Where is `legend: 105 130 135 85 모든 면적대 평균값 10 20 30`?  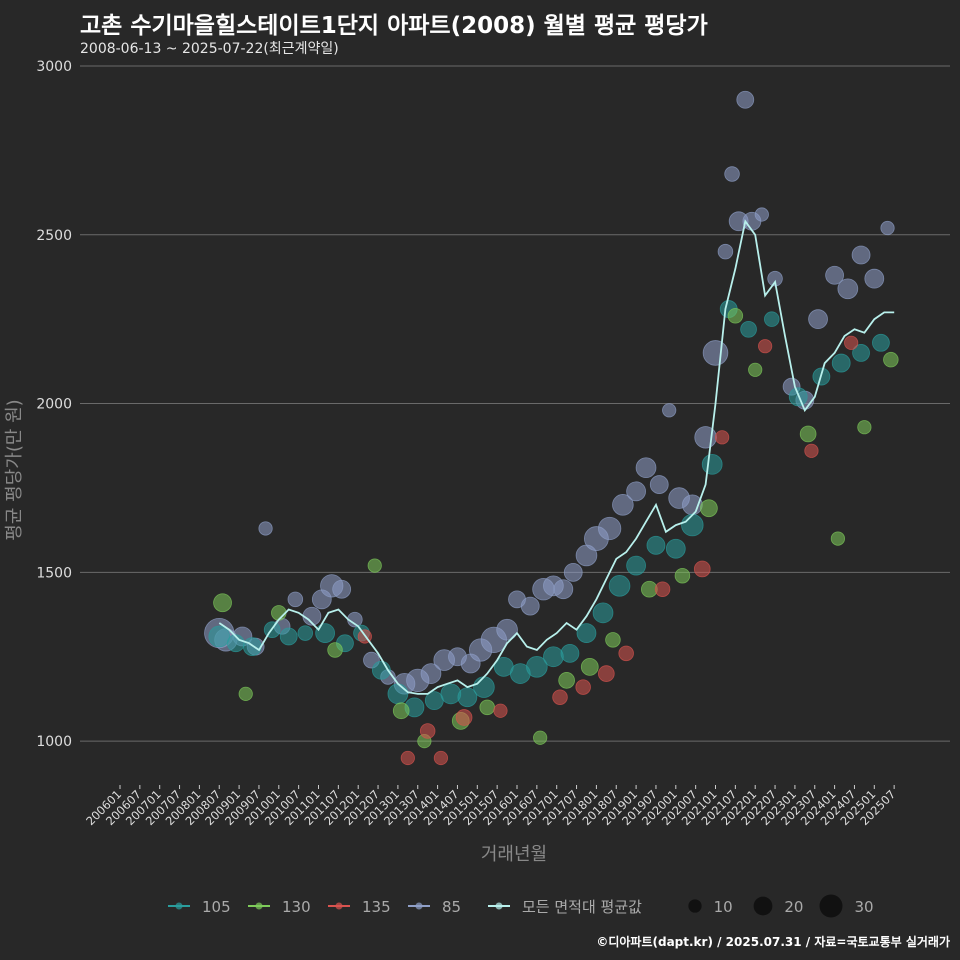
legend: 105 130 135 85 모든 면적대 평균값 10 20 30 is located at coordinates (521, 906).